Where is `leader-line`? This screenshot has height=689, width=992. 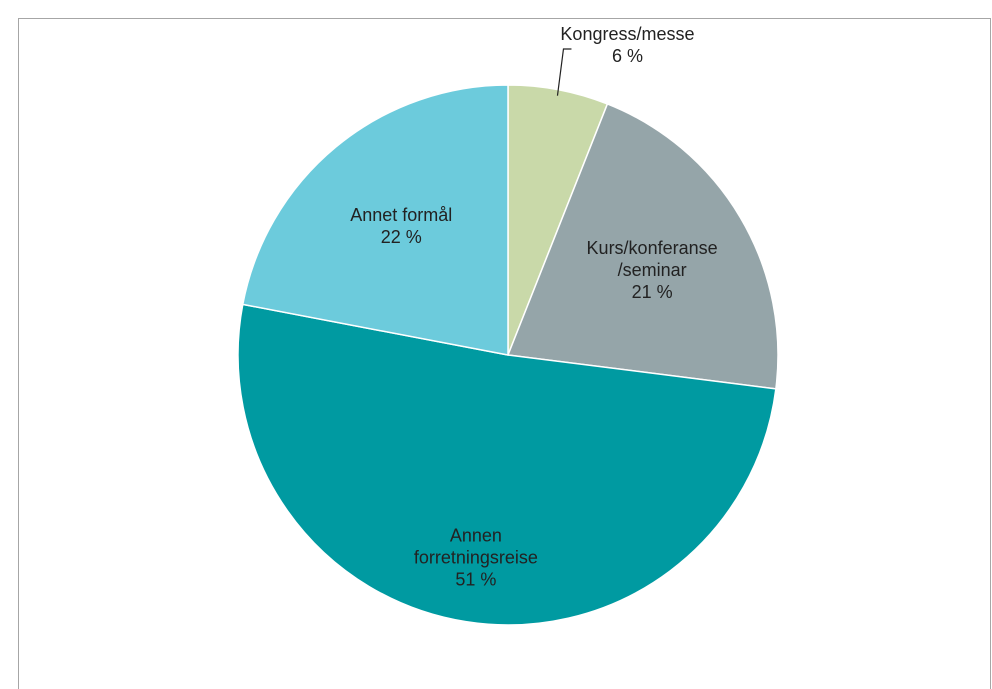
leader-line is located at coordinates (564, 72).